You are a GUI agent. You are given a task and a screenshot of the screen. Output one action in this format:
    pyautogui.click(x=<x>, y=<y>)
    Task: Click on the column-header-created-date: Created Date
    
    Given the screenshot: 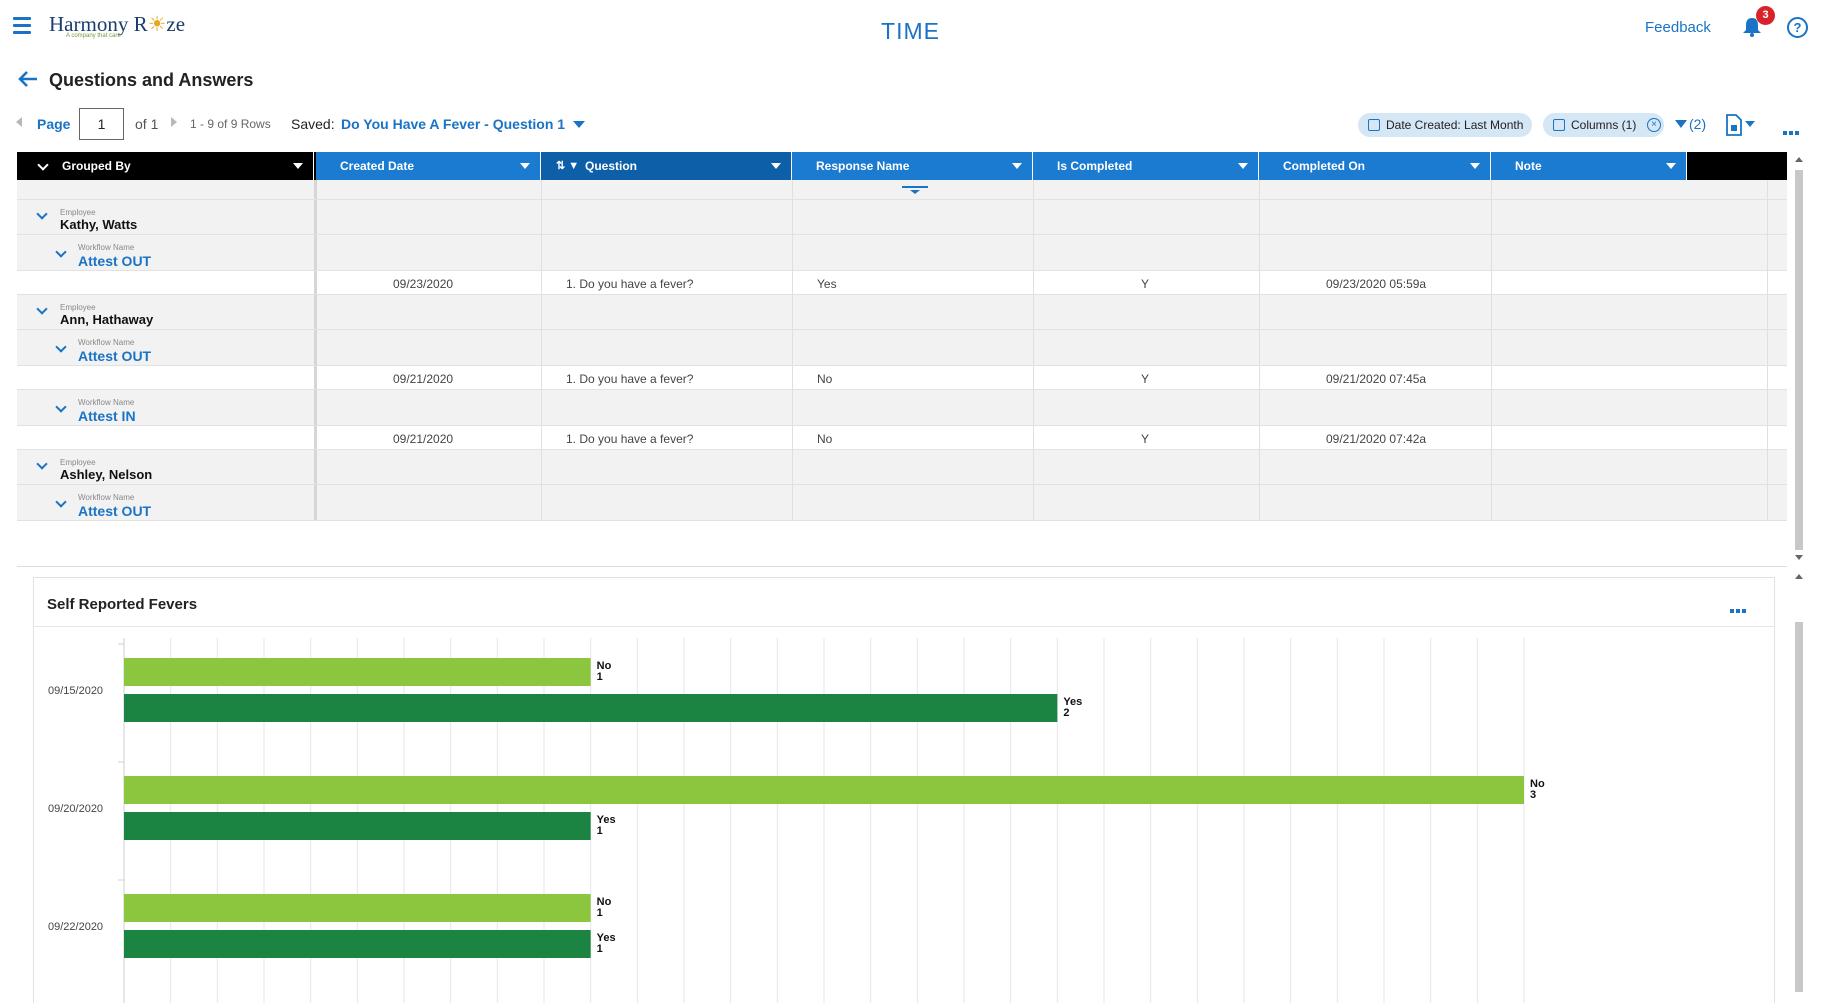 What is the action you would take?
    pyautogui.click(x=428, y=166)
    